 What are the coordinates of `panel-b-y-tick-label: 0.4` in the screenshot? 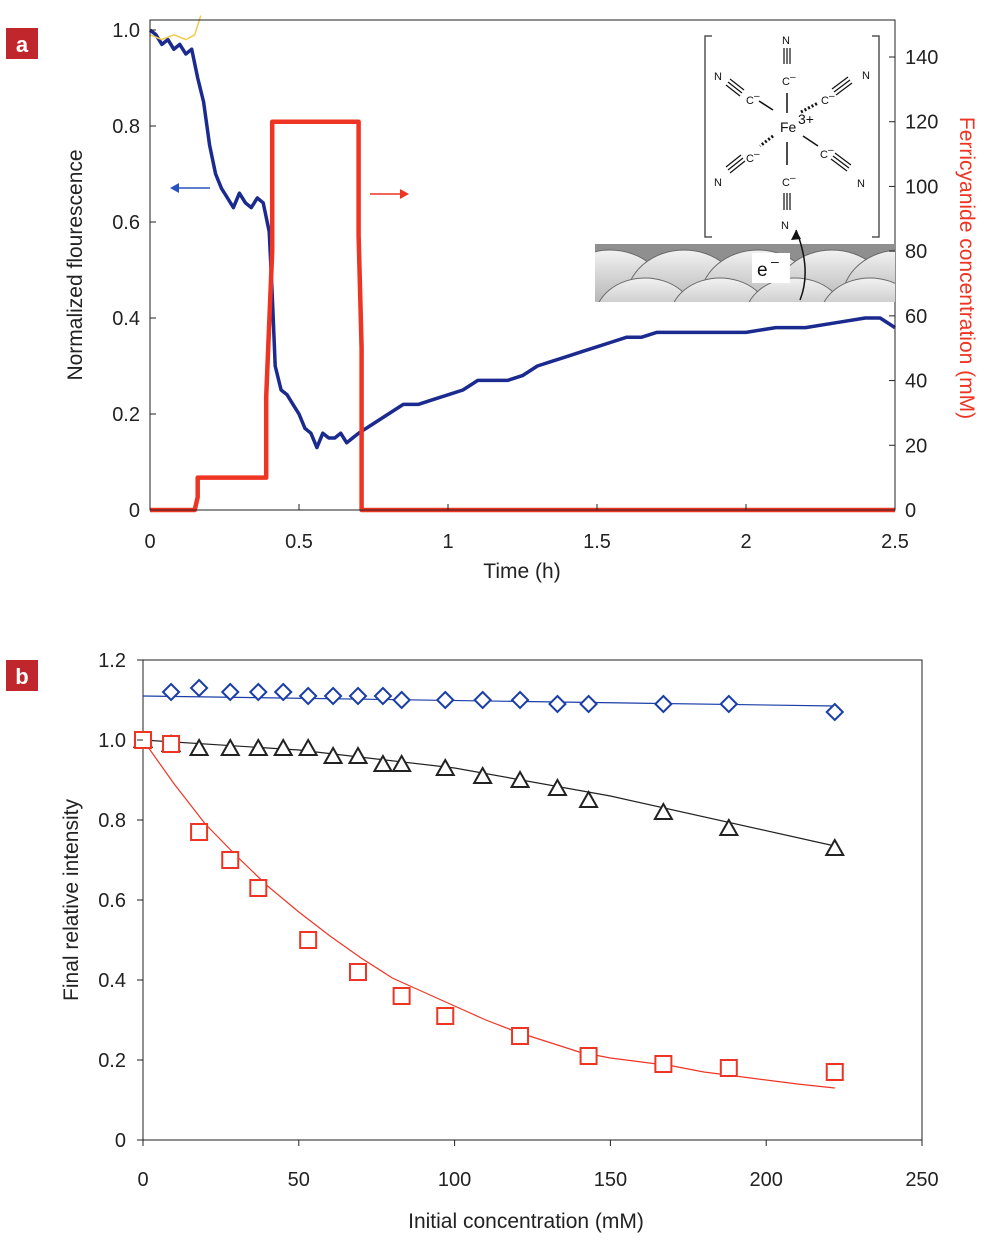 It's located at (112, 981).